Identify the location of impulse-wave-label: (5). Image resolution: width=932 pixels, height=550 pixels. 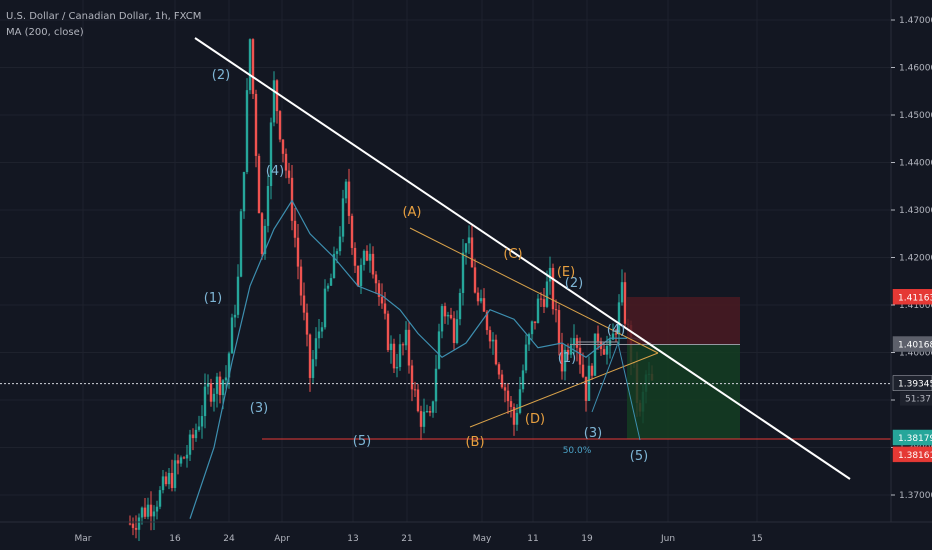
(362, 441).